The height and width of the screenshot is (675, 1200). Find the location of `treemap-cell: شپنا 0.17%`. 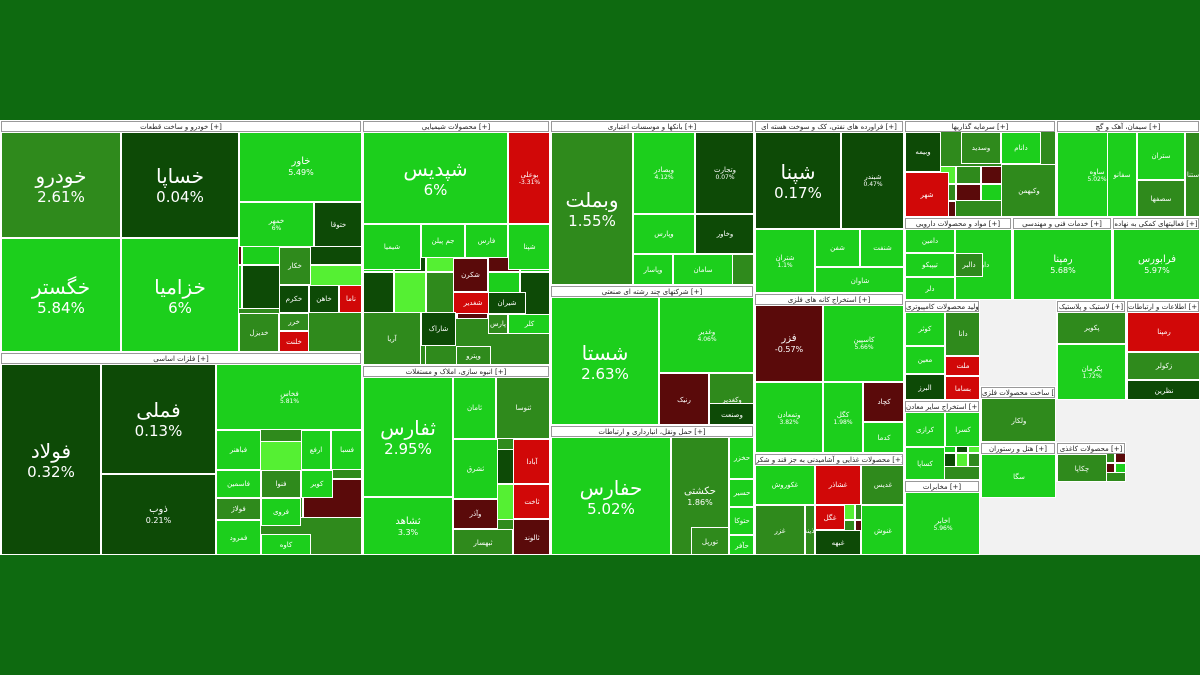

treemap-cell: شپنا 0.17% is located at coordinates (798, 180).